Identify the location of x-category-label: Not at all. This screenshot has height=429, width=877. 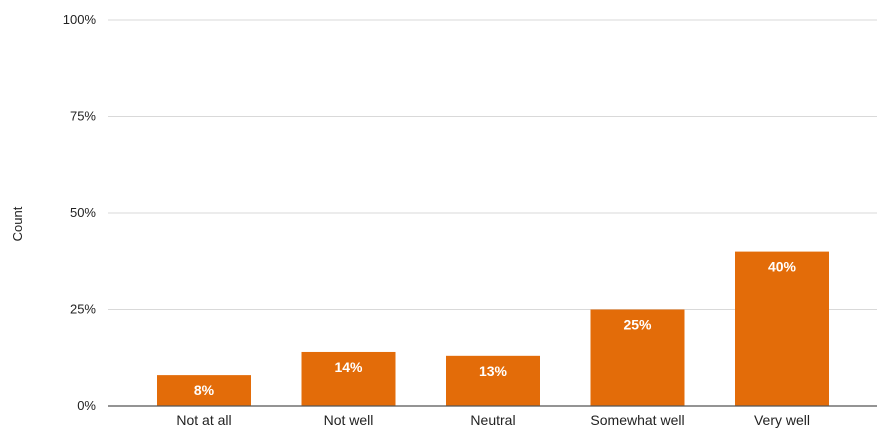
(203, 420).